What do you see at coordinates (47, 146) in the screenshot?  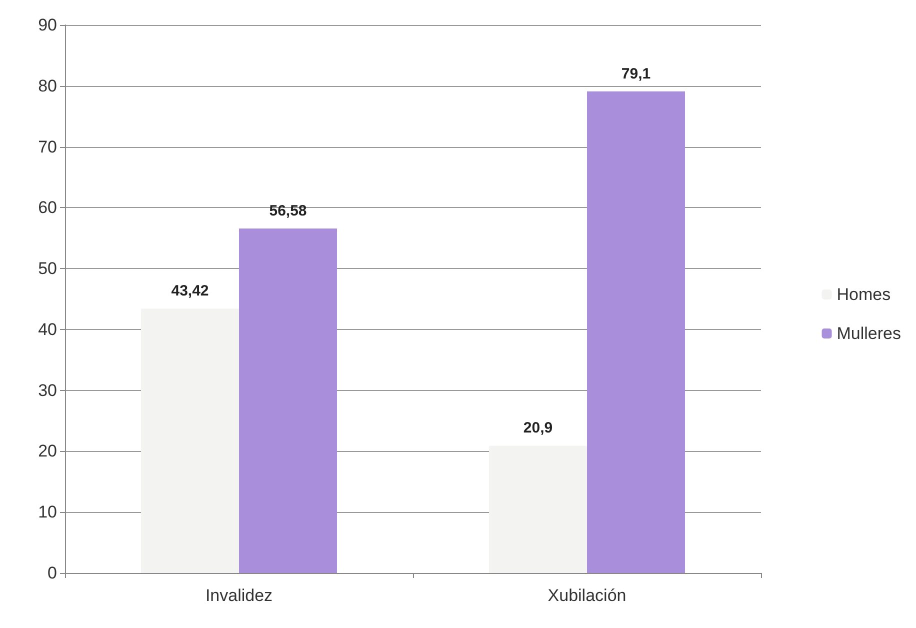 I see `y-tick-label: 70` at bounding box center [47, 146].